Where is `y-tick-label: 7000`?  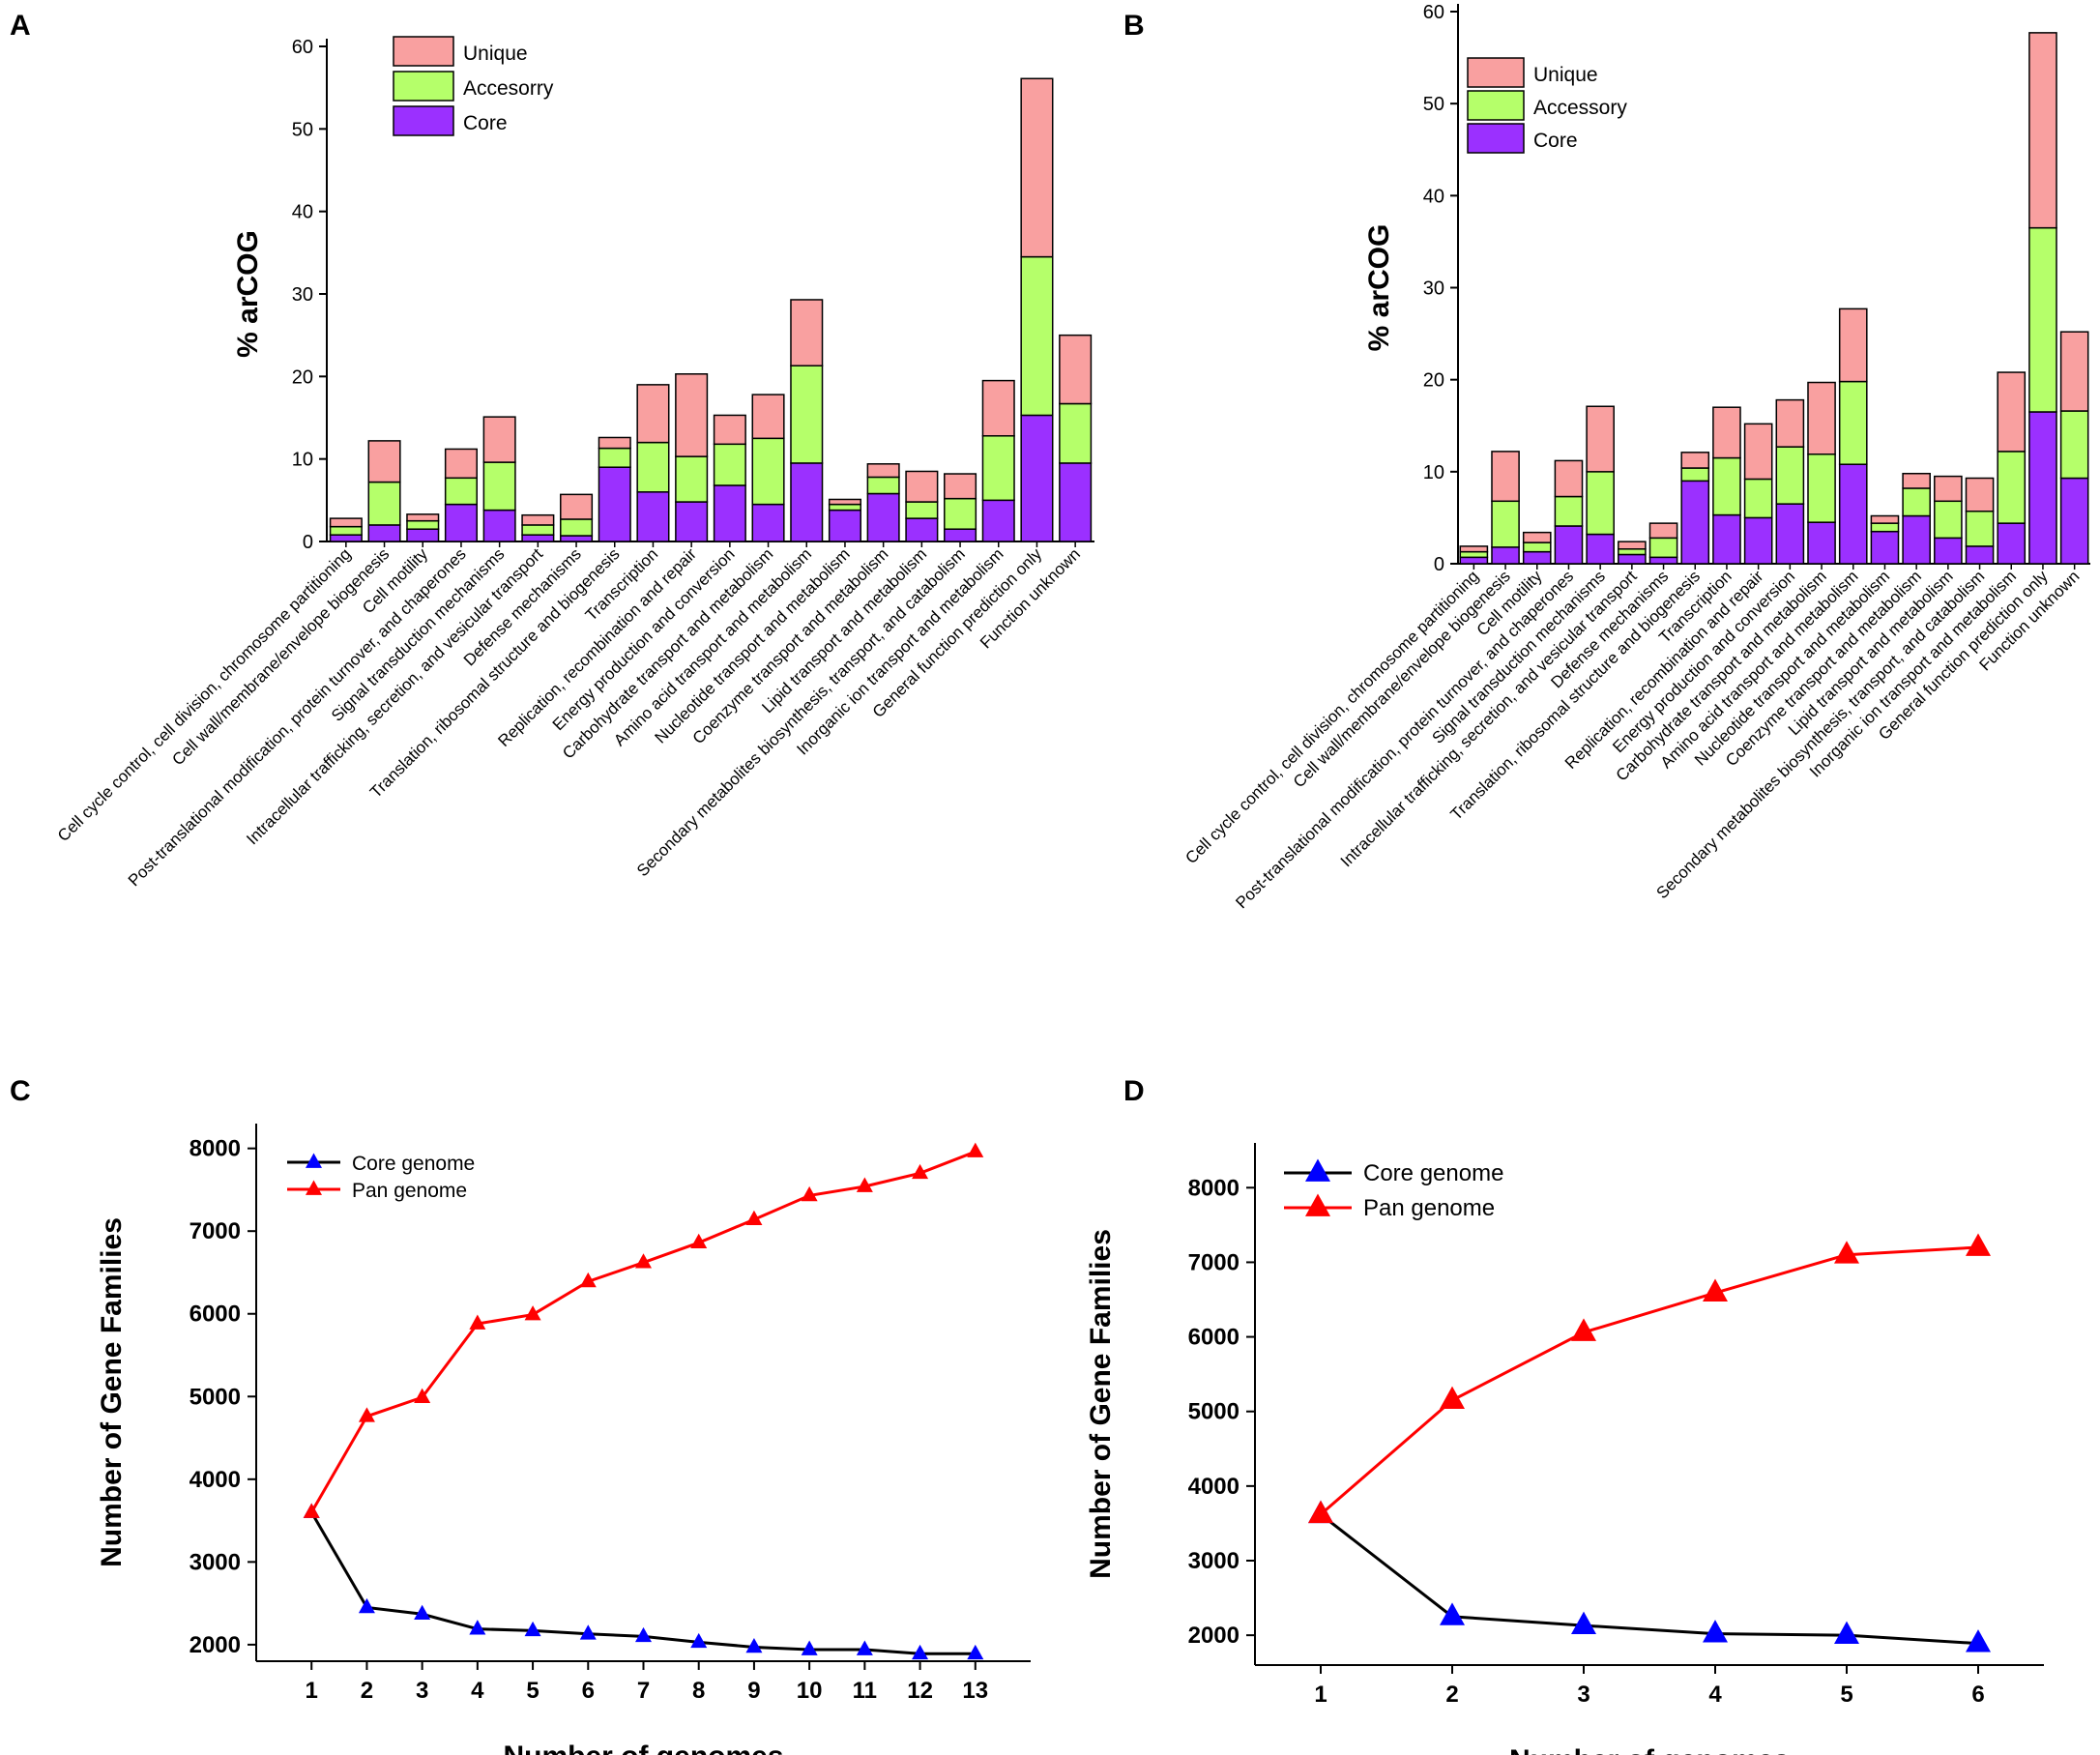
y-tick-label: 7000 is located at coordinates (215, 1231).